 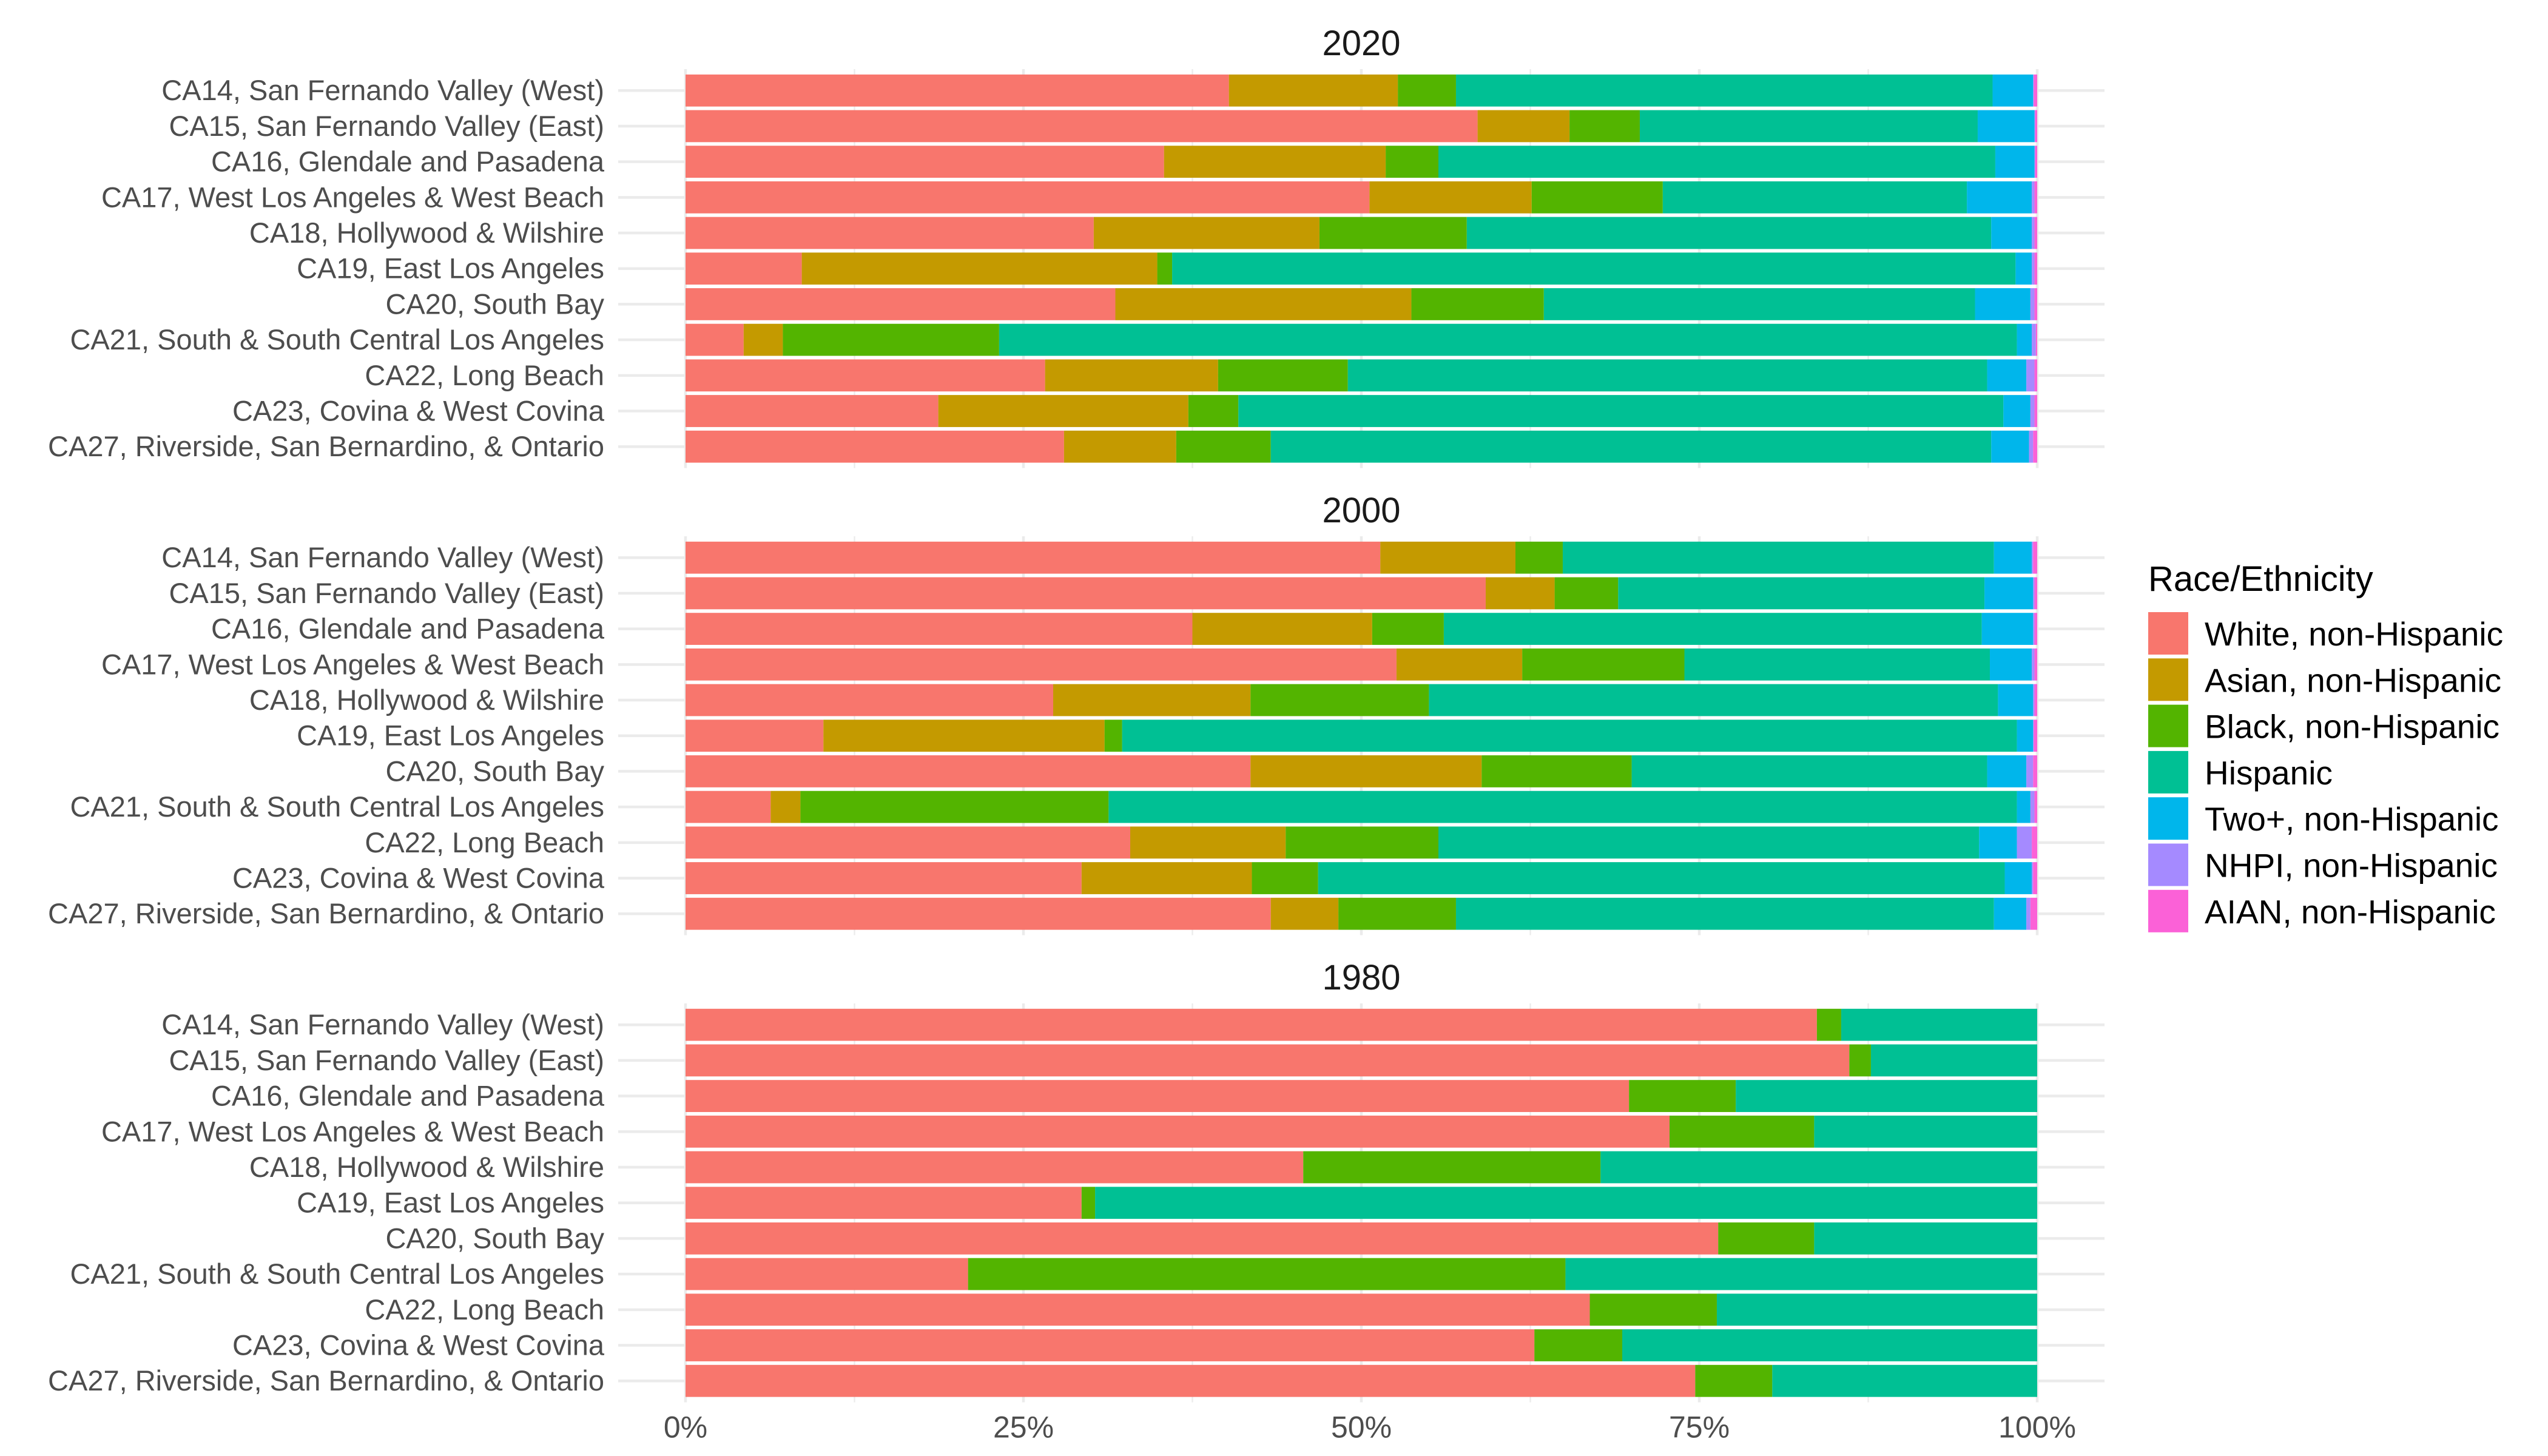 I want to click on legend-item-white-non-hispanic: White, non-Hispanic, so click(x=2325, y=633).